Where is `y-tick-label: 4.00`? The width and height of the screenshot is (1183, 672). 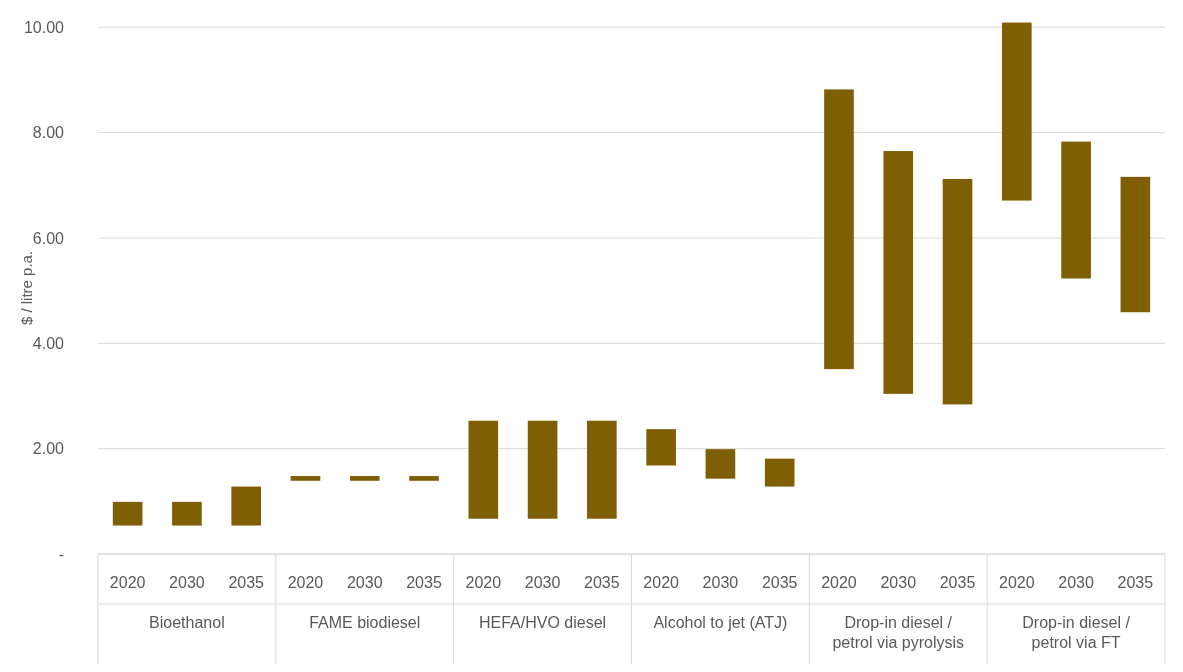 y-tick-label: 4.00 is located at coordinates (48, 343).